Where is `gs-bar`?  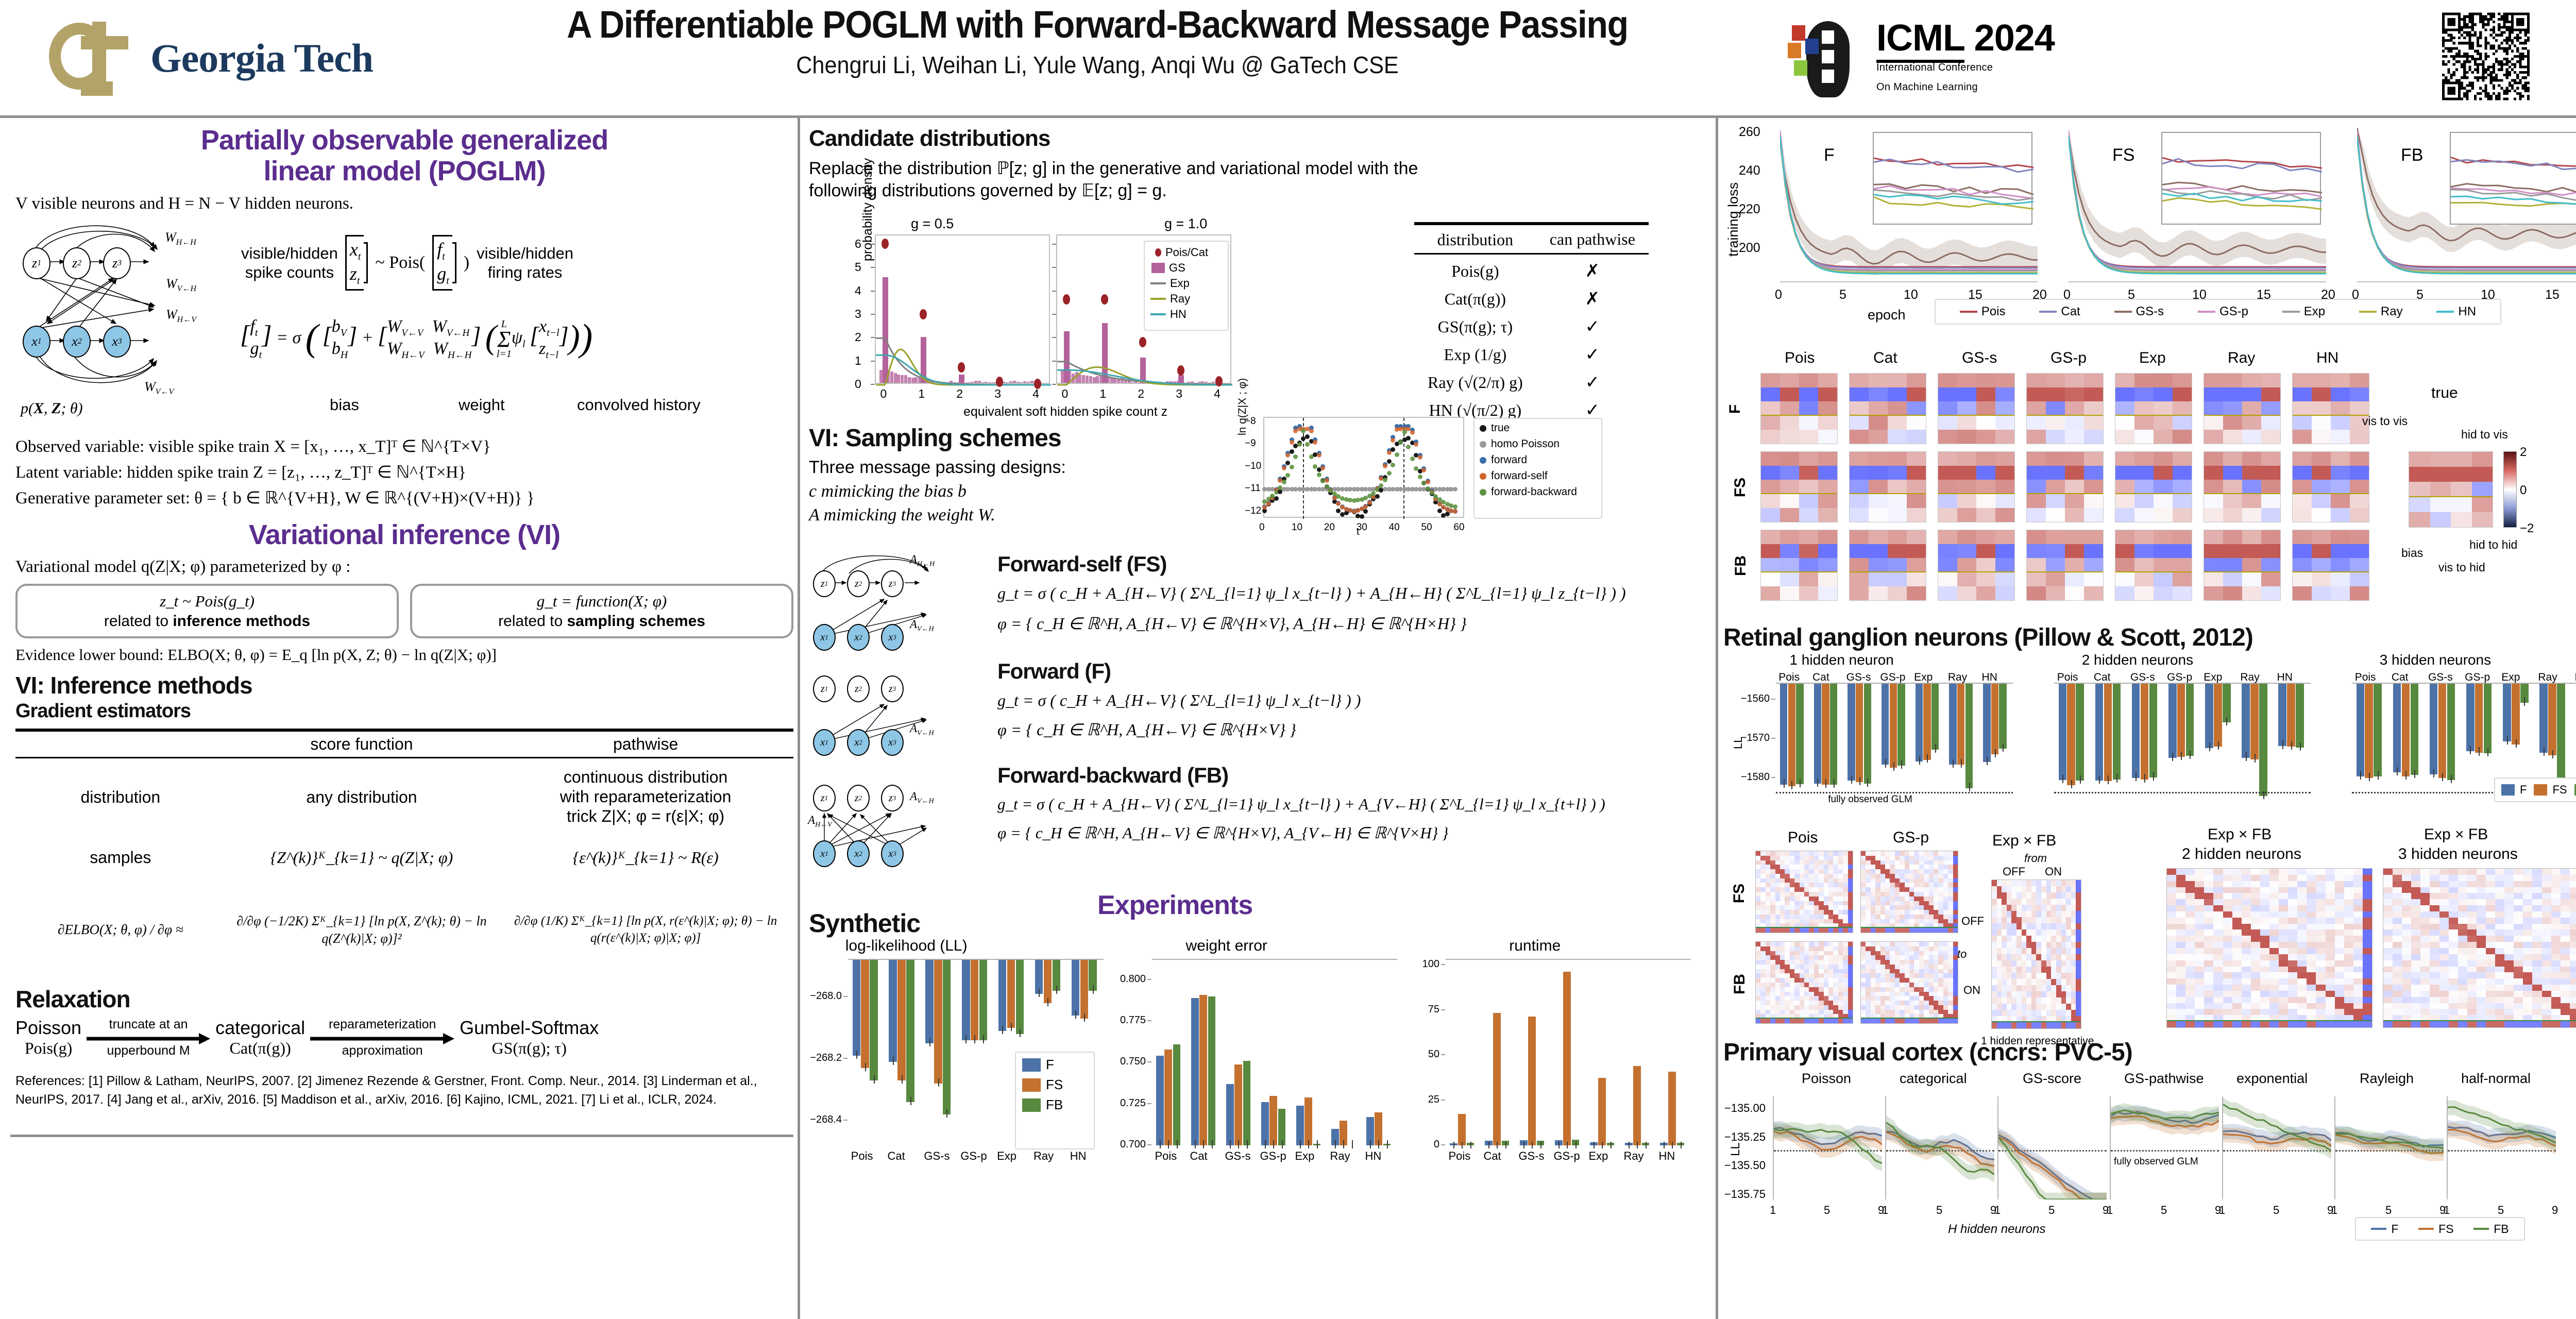 gs-bar is located at coordinates (1143, 370).